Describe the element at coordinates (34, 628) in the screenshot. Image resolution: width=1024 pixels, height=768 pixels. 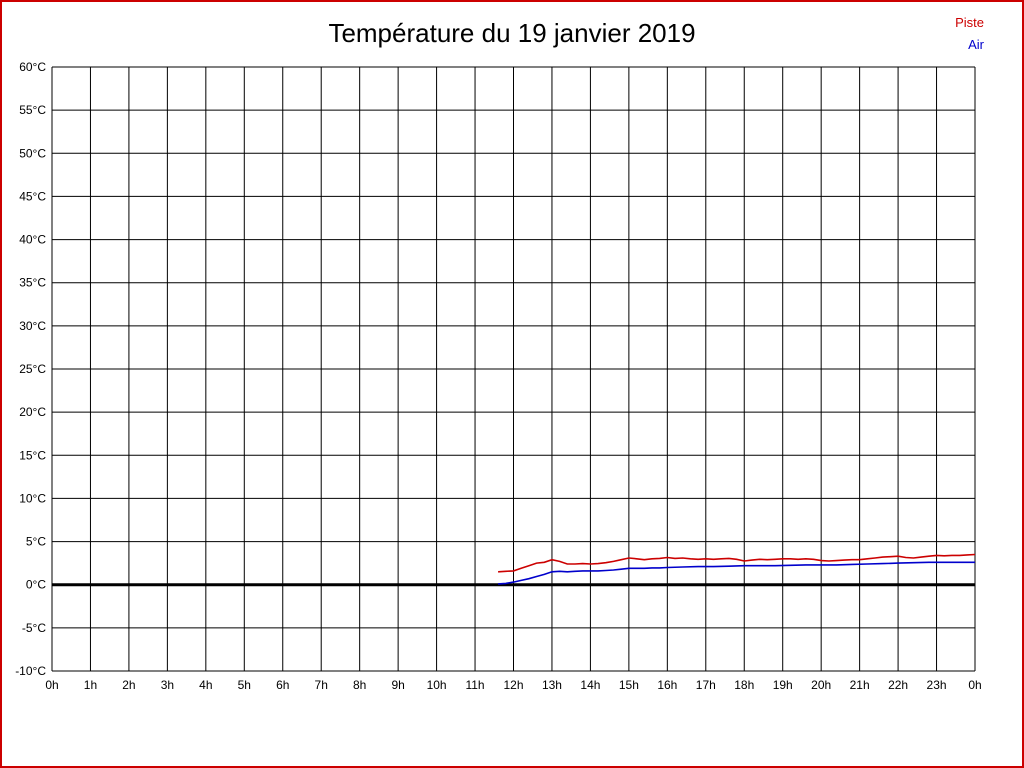
I see `svg-text: -5°C` at that location.